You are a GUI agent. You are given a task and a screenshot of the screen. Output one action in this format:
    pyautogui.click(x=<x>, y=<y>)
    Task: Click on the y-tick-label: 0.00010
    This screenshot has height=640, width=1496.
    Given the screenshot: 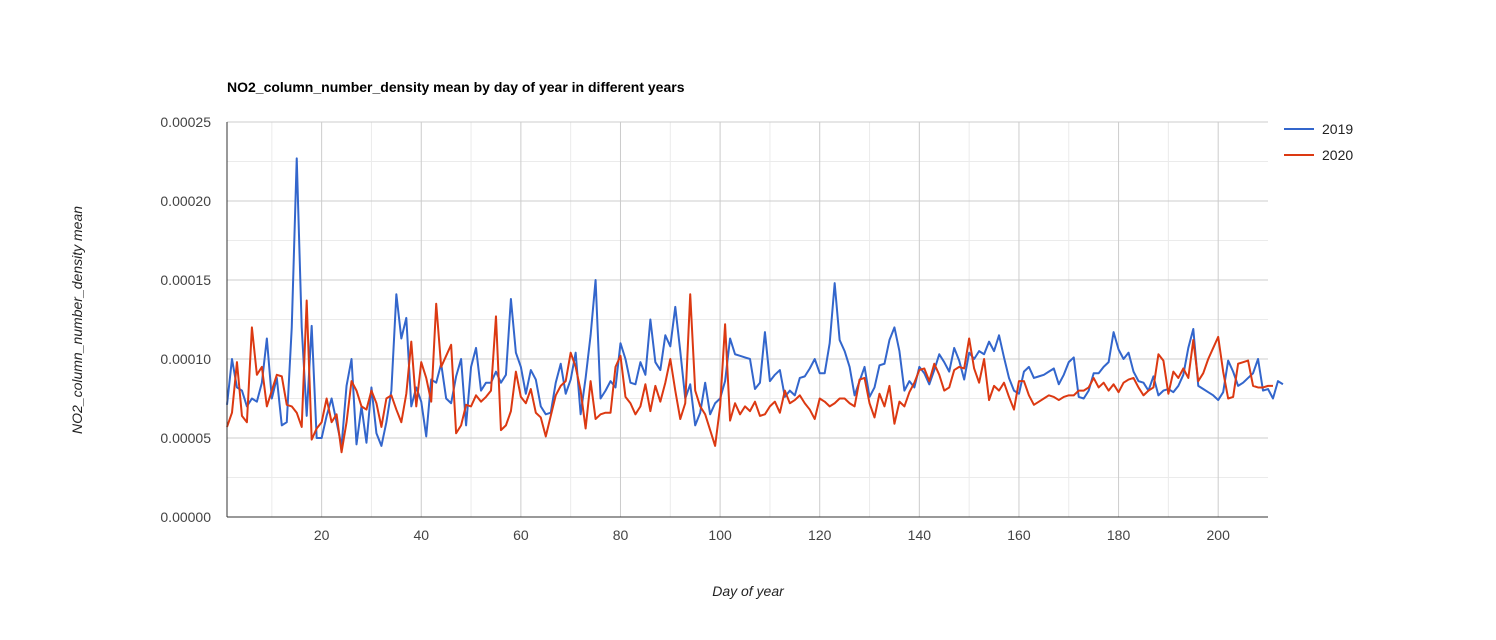 What is the action you would take?
    pyautogui.click(x=185, y=359)
    